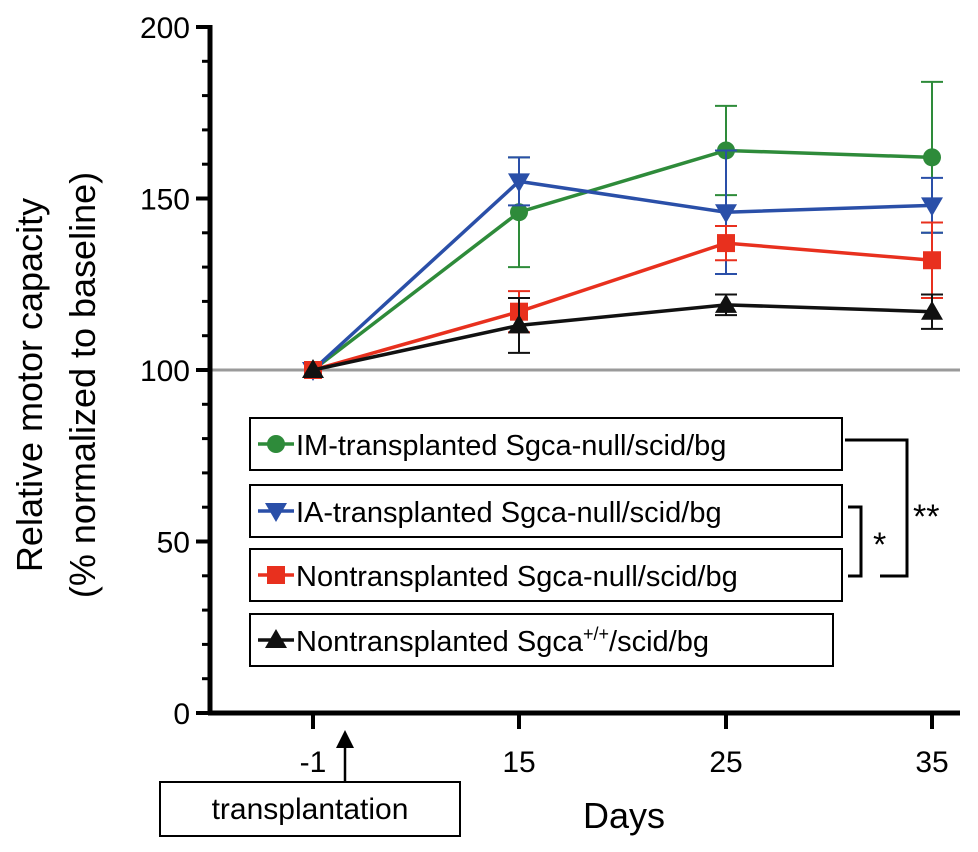 This screenshot has height=852, width=978. I want to click on x-axis-title: Days, so click(624, 815).